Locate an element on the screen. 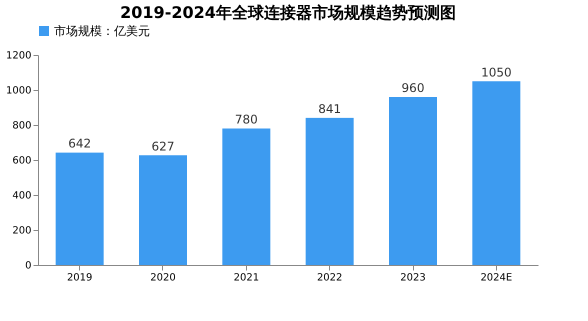 This screenshot has width=588, height=321. data-label: 841 is located at coordinates (330, 109).